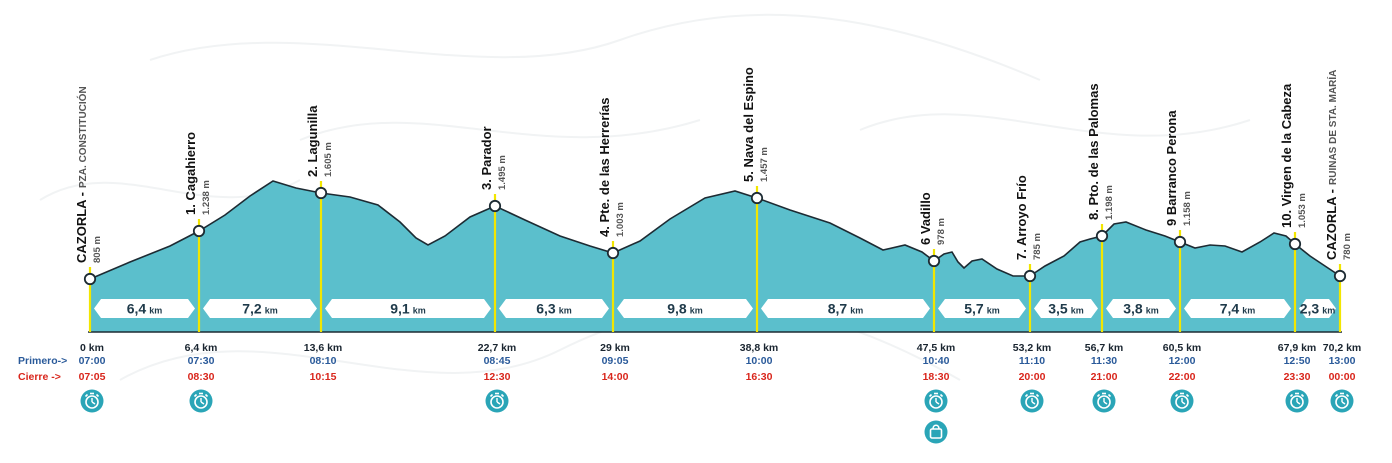 The height and width of the screenshot is (463, 1392). What do you see at coordinates (1171, 168) in the screenshot?
I see `waypoint-name: 9 Barranco Perona` at bounding box center [1171, 168].